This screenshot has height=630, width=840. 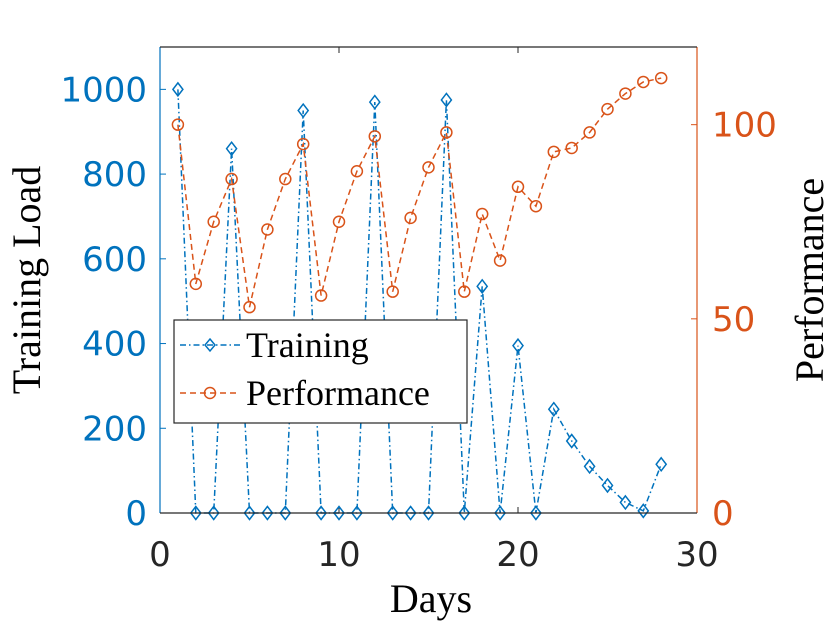 I want to click on x-tick-label: 30, so click(x=696, y=555).